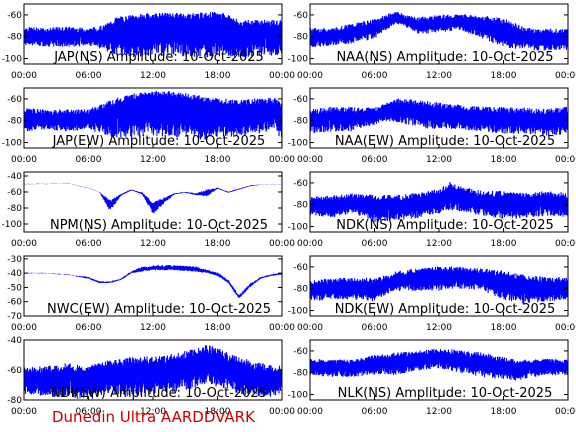 The width and height of the screenshot is (576, 432). Describe the element at coordinates (14, 260) in the screenshot. I see `y-tick-label: -30` at that location.